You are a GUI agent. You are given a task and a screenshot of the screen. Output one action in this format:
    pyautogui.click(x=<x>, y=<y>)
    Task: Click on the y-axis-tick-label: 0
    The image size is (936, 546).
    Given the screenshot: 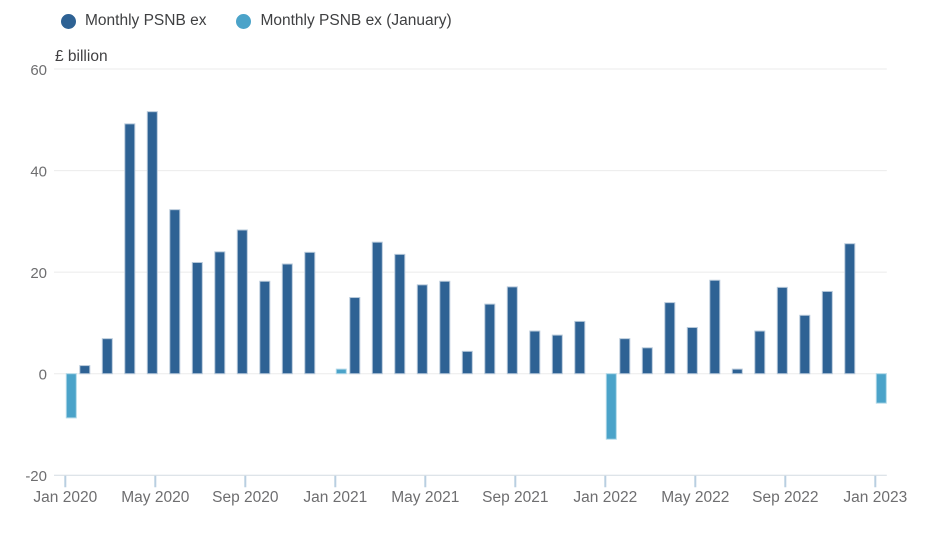 What is the action you would take?
    pyautogui.click(x=43, y=375)
    